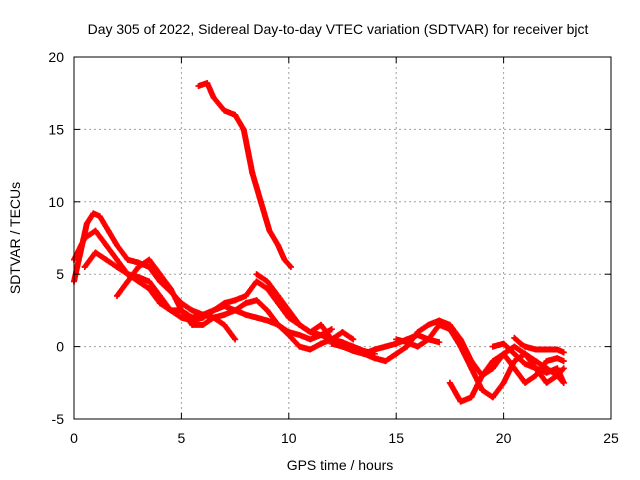  What do you see at coordinates (58, 419) in the screenshot?
I see `y-tick-label: -5` at bounding box center [58, 419].